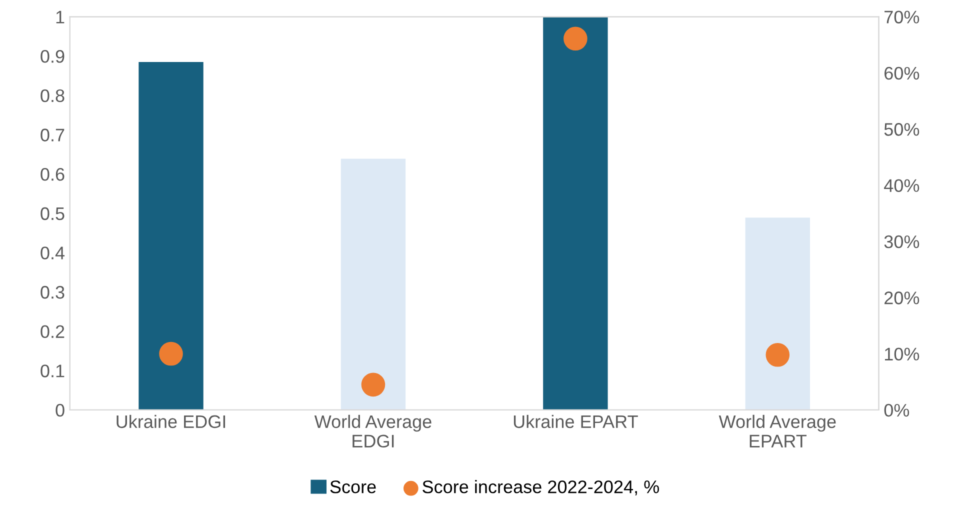 The image size is (971, 508). Describe the element at coordinates (902, 241) in the screenshot. I see `y2-tick-label: 30%` at that location.